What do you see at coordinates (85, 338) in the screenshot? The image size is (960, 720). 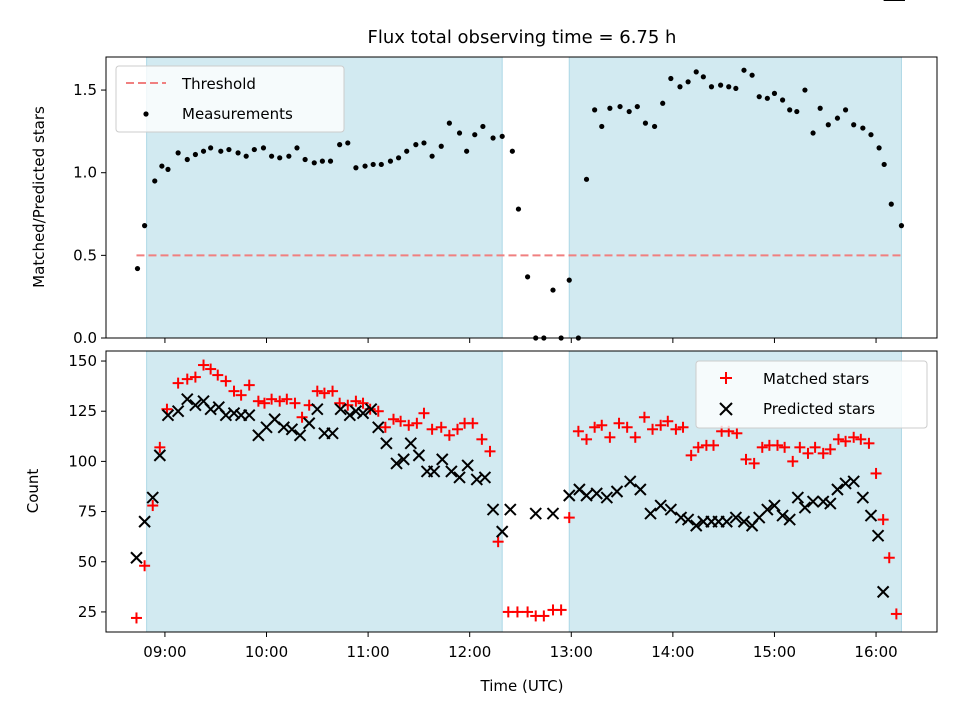 I see `ratio-y-tick-label: 0.0` at bounding box center [85, 338].